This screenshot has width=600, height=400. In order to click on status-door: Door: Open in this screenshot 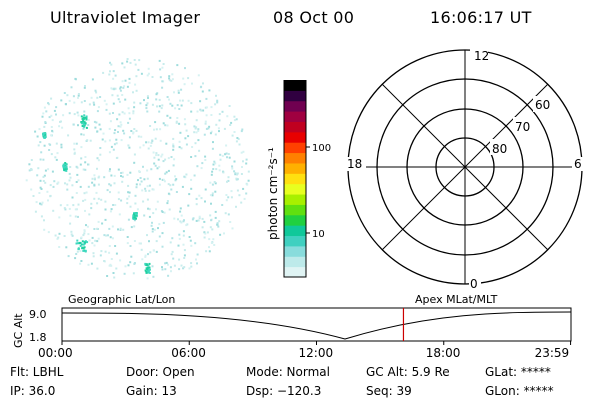, I will do `click(160, 372)`.